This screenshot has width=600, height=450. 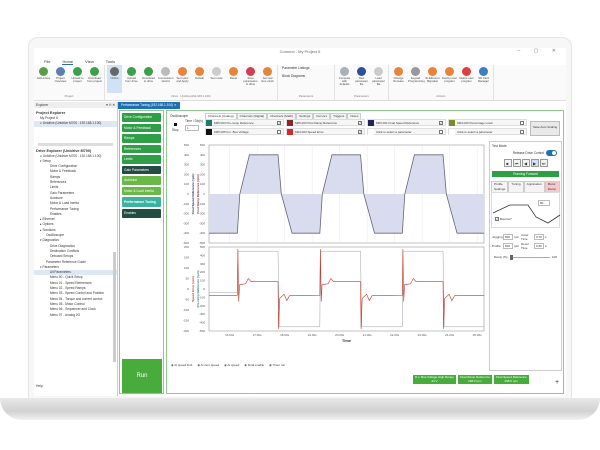 I want to click on nav-button: Enables, so click(x=141, y=213).